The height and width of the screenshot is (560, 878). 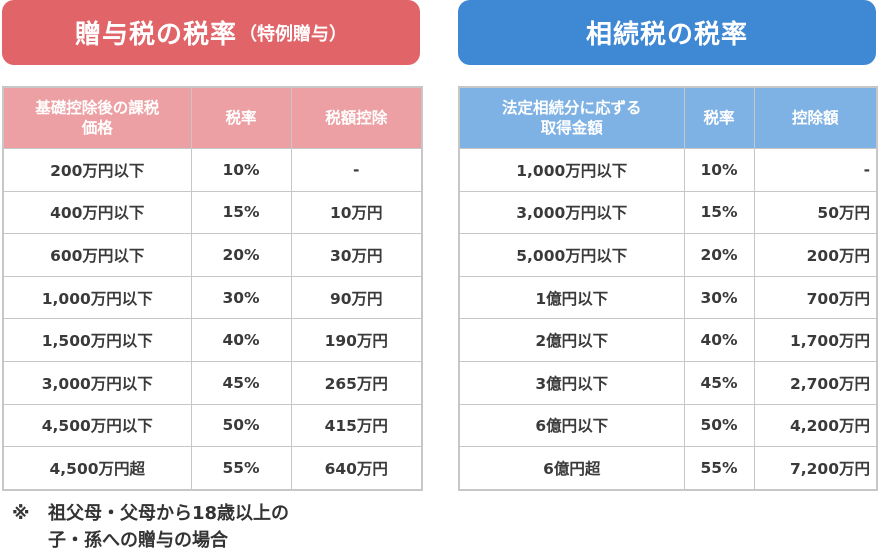 What do you see at coordinates (815, 468) in the screenshot?
I see `deduction-cell: 7,200万円` at bounding box center [815, 468].